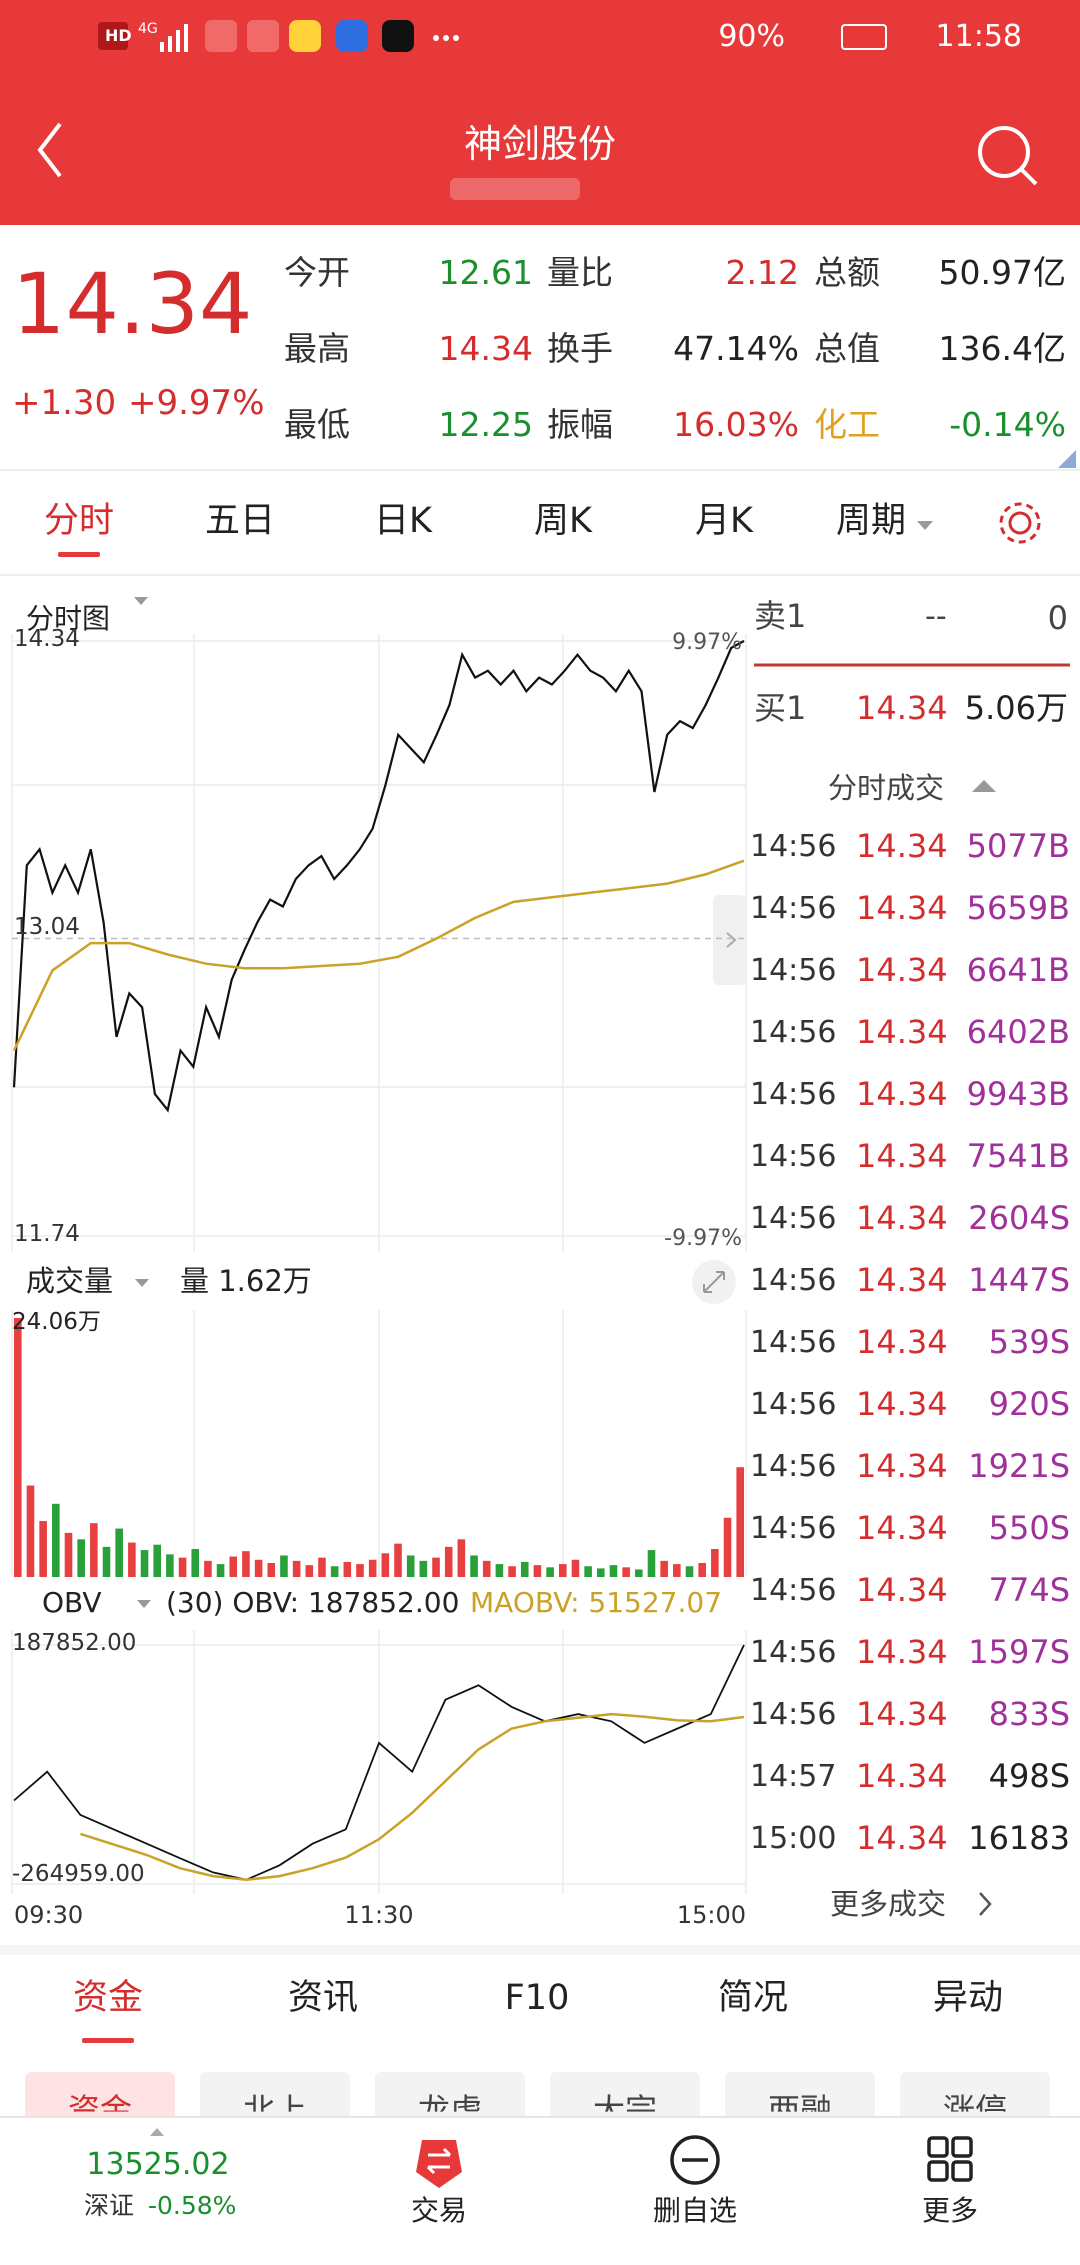  Describe the element at coordinates (378, 876) in the screenshot. I see `price-line` at that location.